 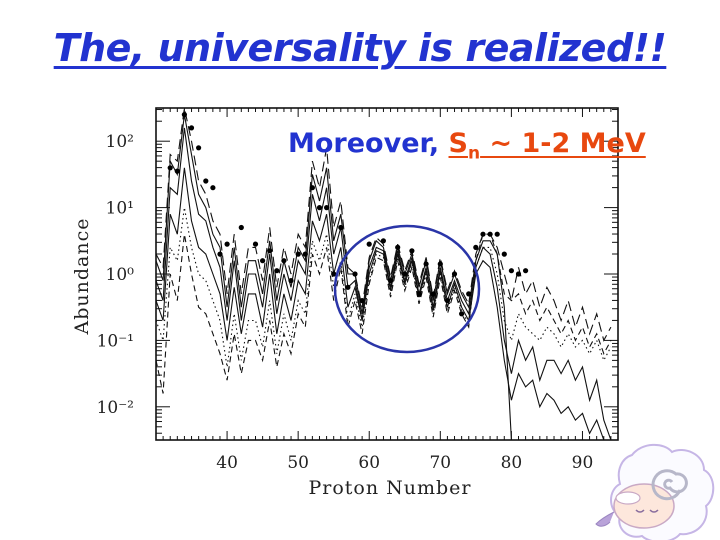 What do you see at coordinates (227, 463) in the screenshot?
I see `x-tick-label: 40` at bounding box center [227, 463].